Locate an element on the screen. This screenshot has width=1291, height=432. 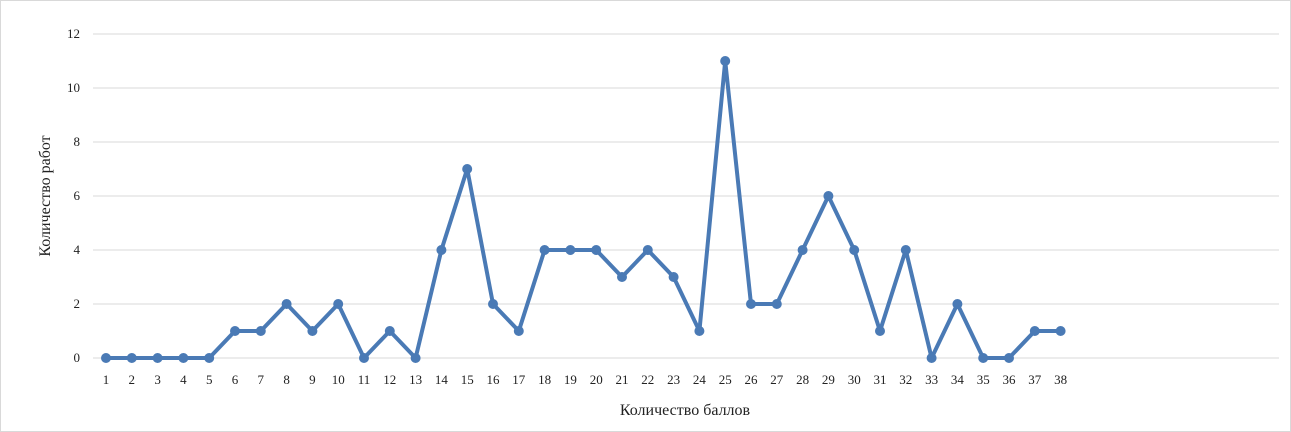
x-tick-label: 6 is located at coordinates (235, 379).